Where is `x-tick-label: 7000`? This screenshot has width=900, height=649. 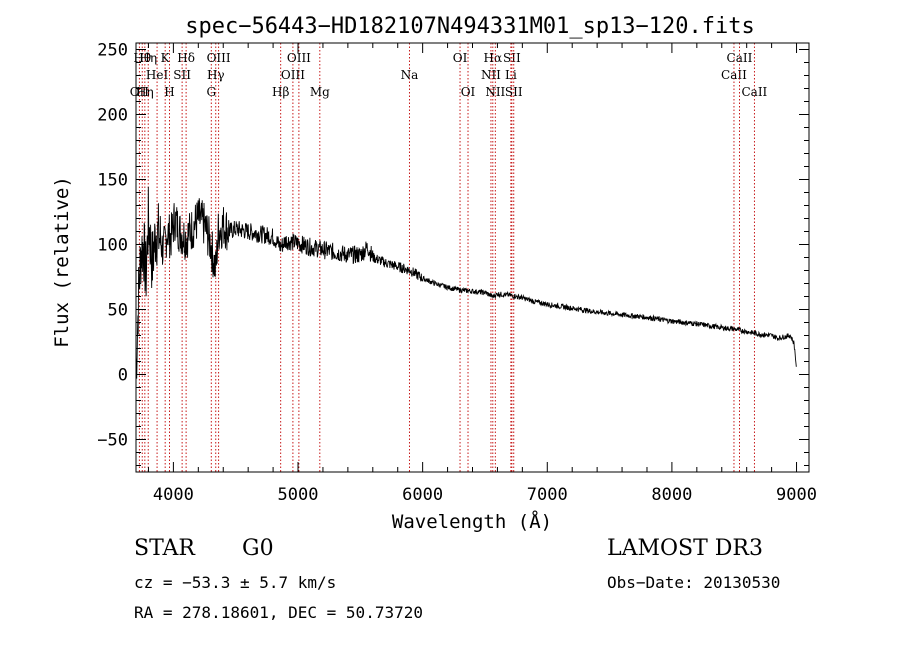 x-tick-label: 7000 is located at coordinates (547, 495).